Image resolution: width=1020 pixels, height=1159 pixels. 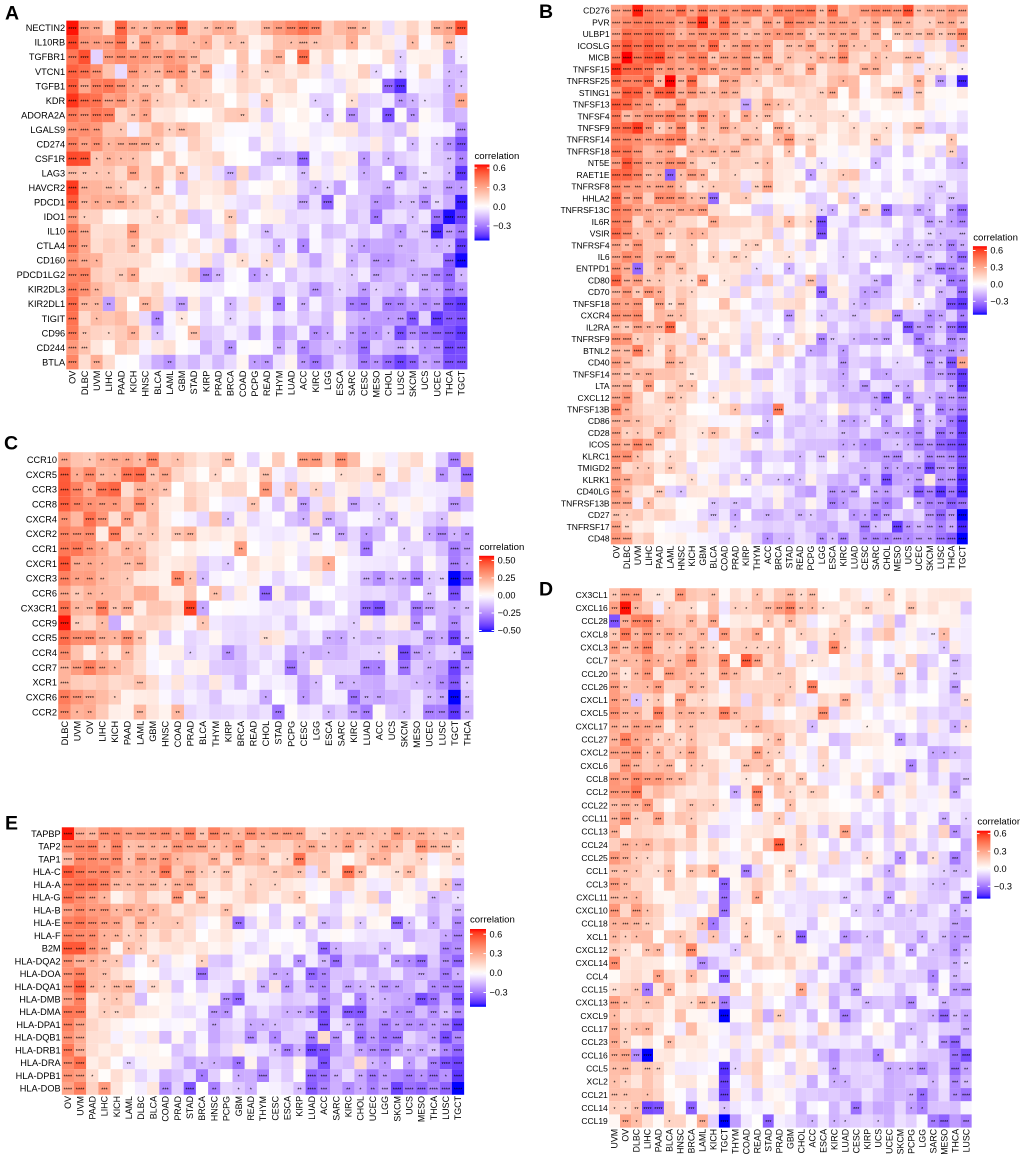 I want to click on svg-text: CCR5, so click(x=44, y=638).